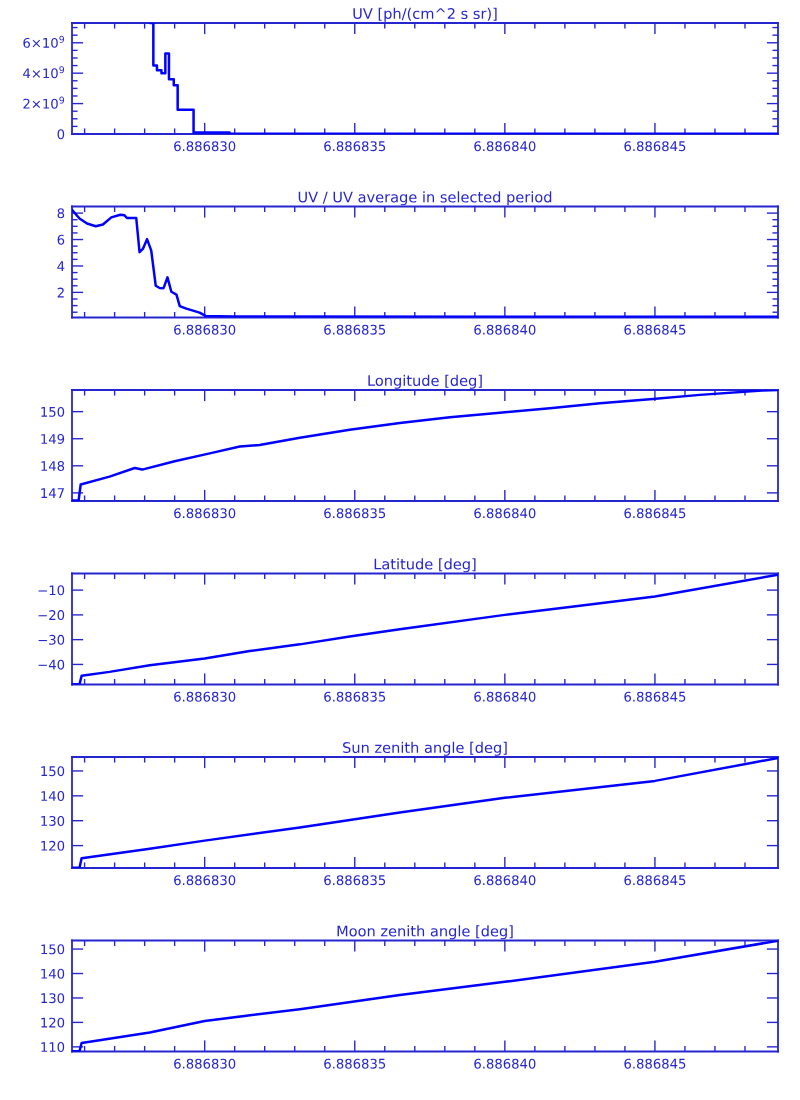 This screenshot has height=1100, width=800. I want to click on y-tick-label: 4×10$^{9}$, so click(44, 72).